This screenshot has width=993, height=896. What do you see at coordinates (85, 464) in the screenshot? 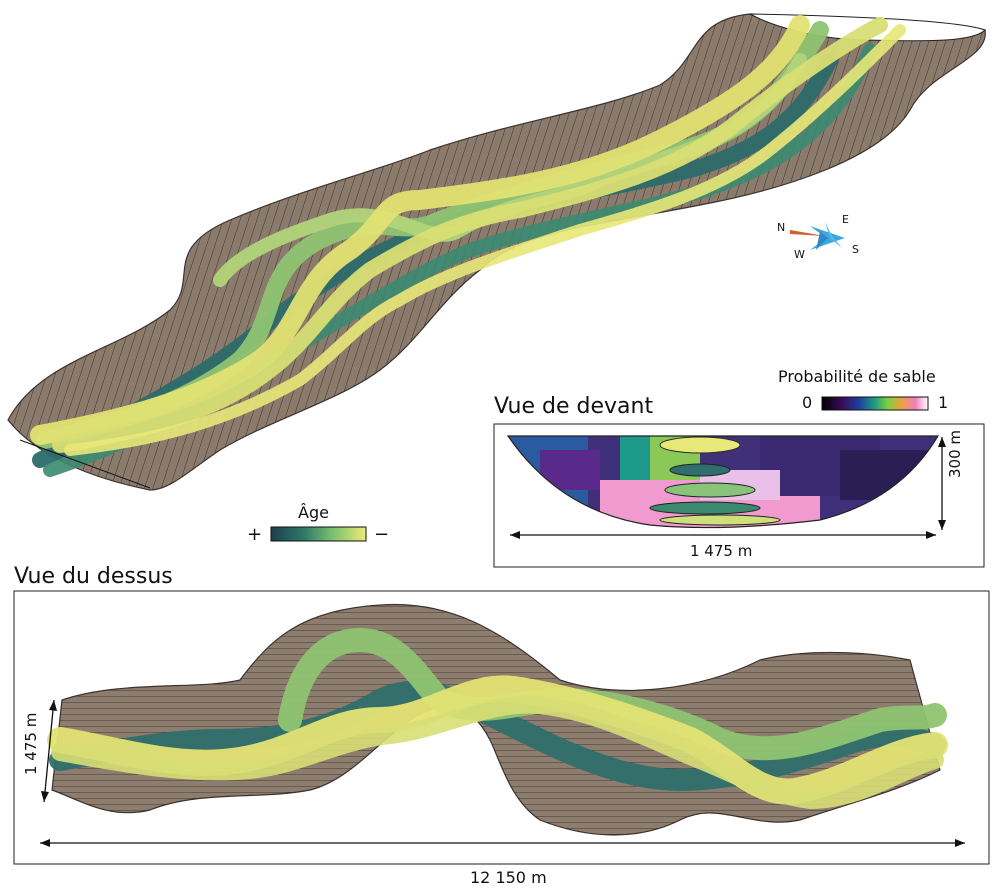
I see `valley-3d-end-line` at bounding box center [85, 464].